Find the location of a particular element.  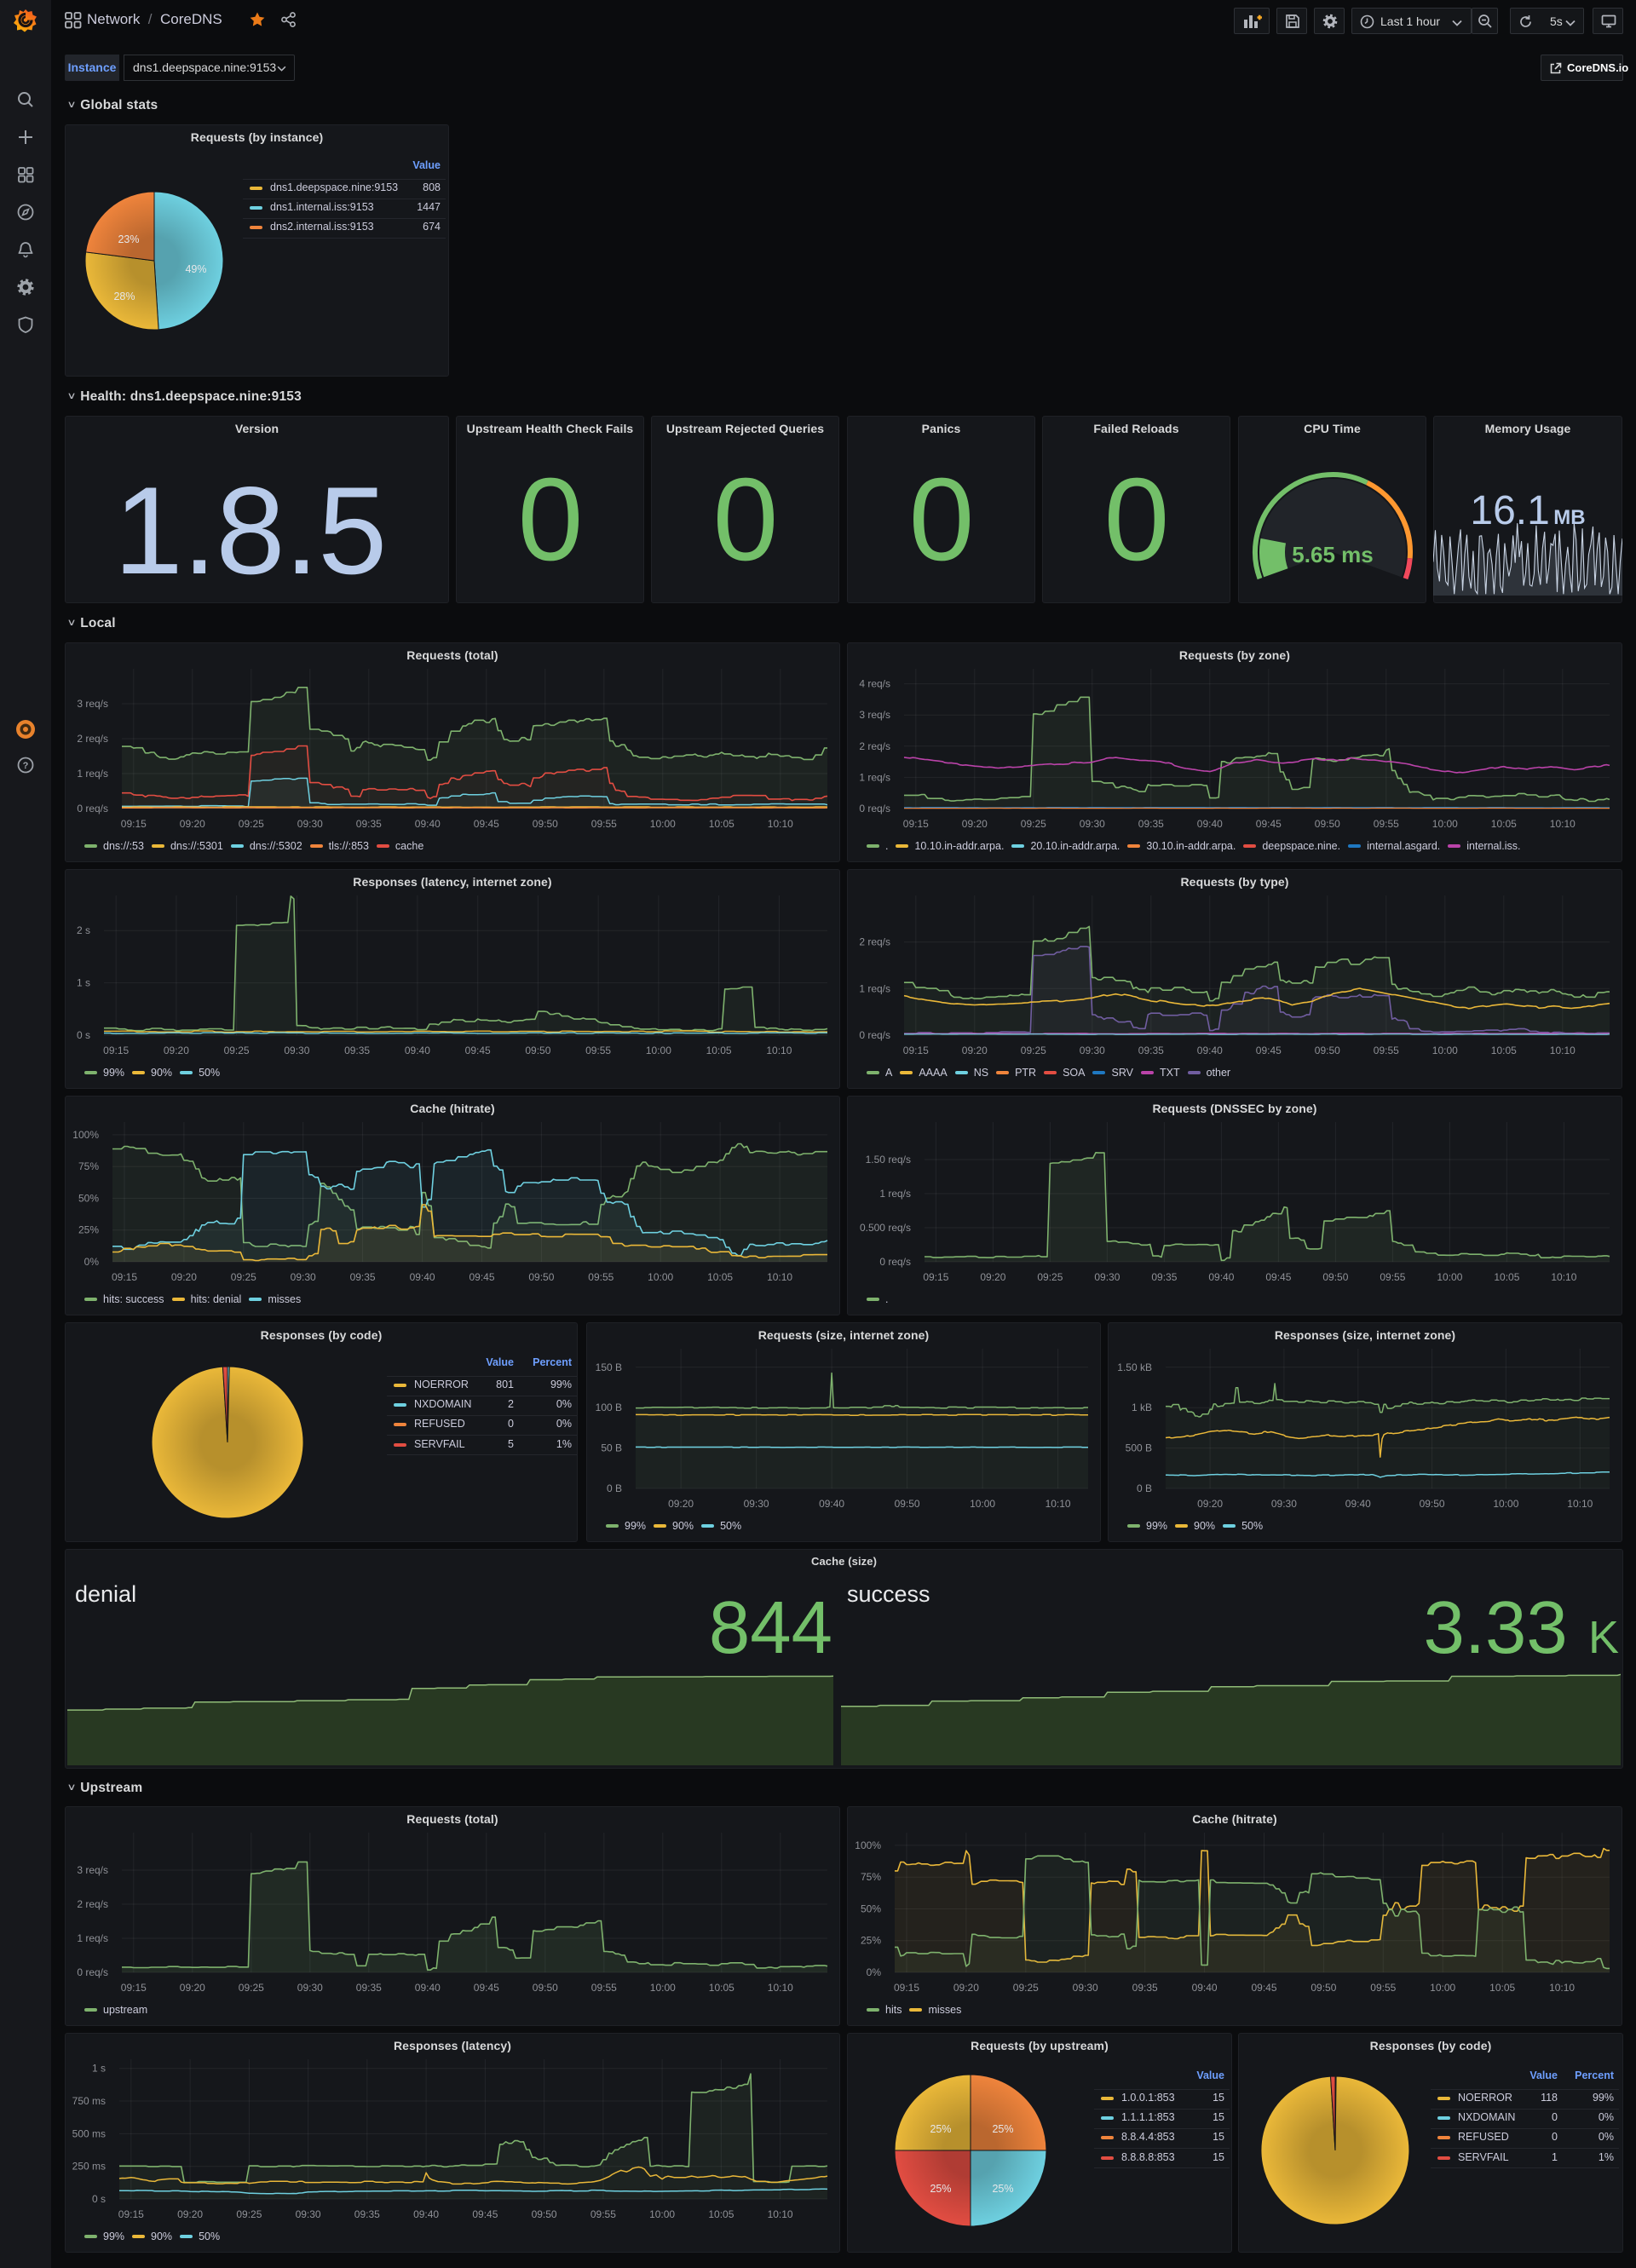

svg-text: 50 B is located at coordinates (611, 1448).